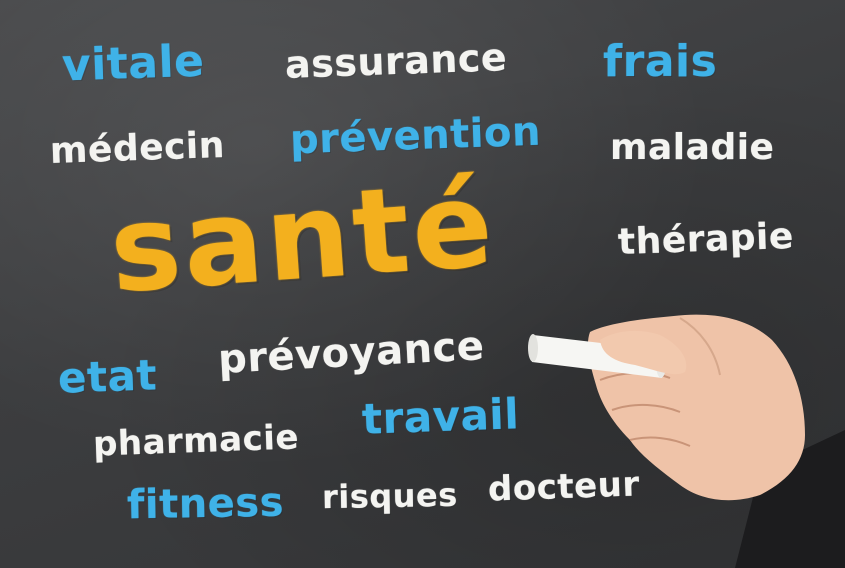  Describe the element at coordinates (660, 61) in the screenshot. I see `word-frais: frais` at that location.